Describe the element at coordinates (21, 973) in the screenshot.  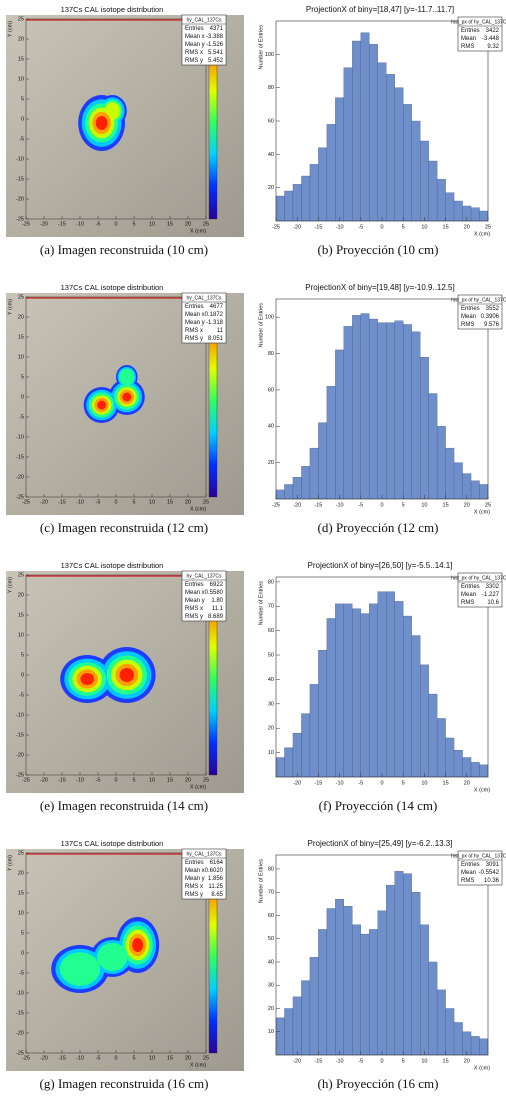
I see `y-tick-label: -5` at that location.